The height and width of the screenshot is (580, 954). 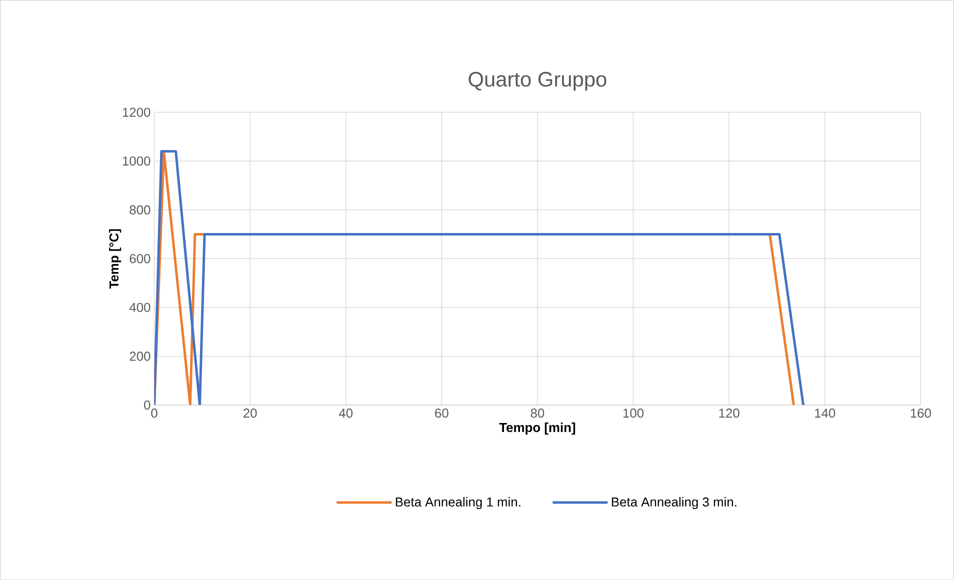 What do you see at coordinates (458, 502) in the screenshot?
I see `legend-label: Beta Annealing 1 min.` at bounding box center [458, 502].